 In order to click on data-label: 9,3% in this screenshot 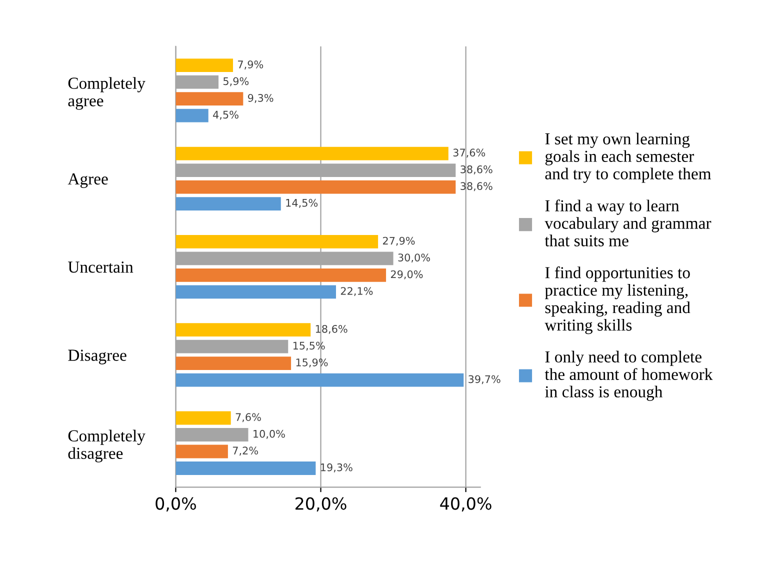, I will do `click(261, 98)`.